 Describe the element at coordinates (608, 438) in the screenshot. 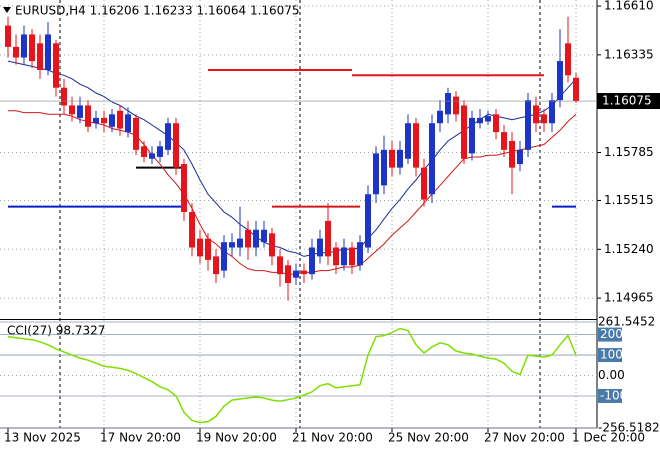

I see `x-tick-label: 1 Dec 20:00` at that location.